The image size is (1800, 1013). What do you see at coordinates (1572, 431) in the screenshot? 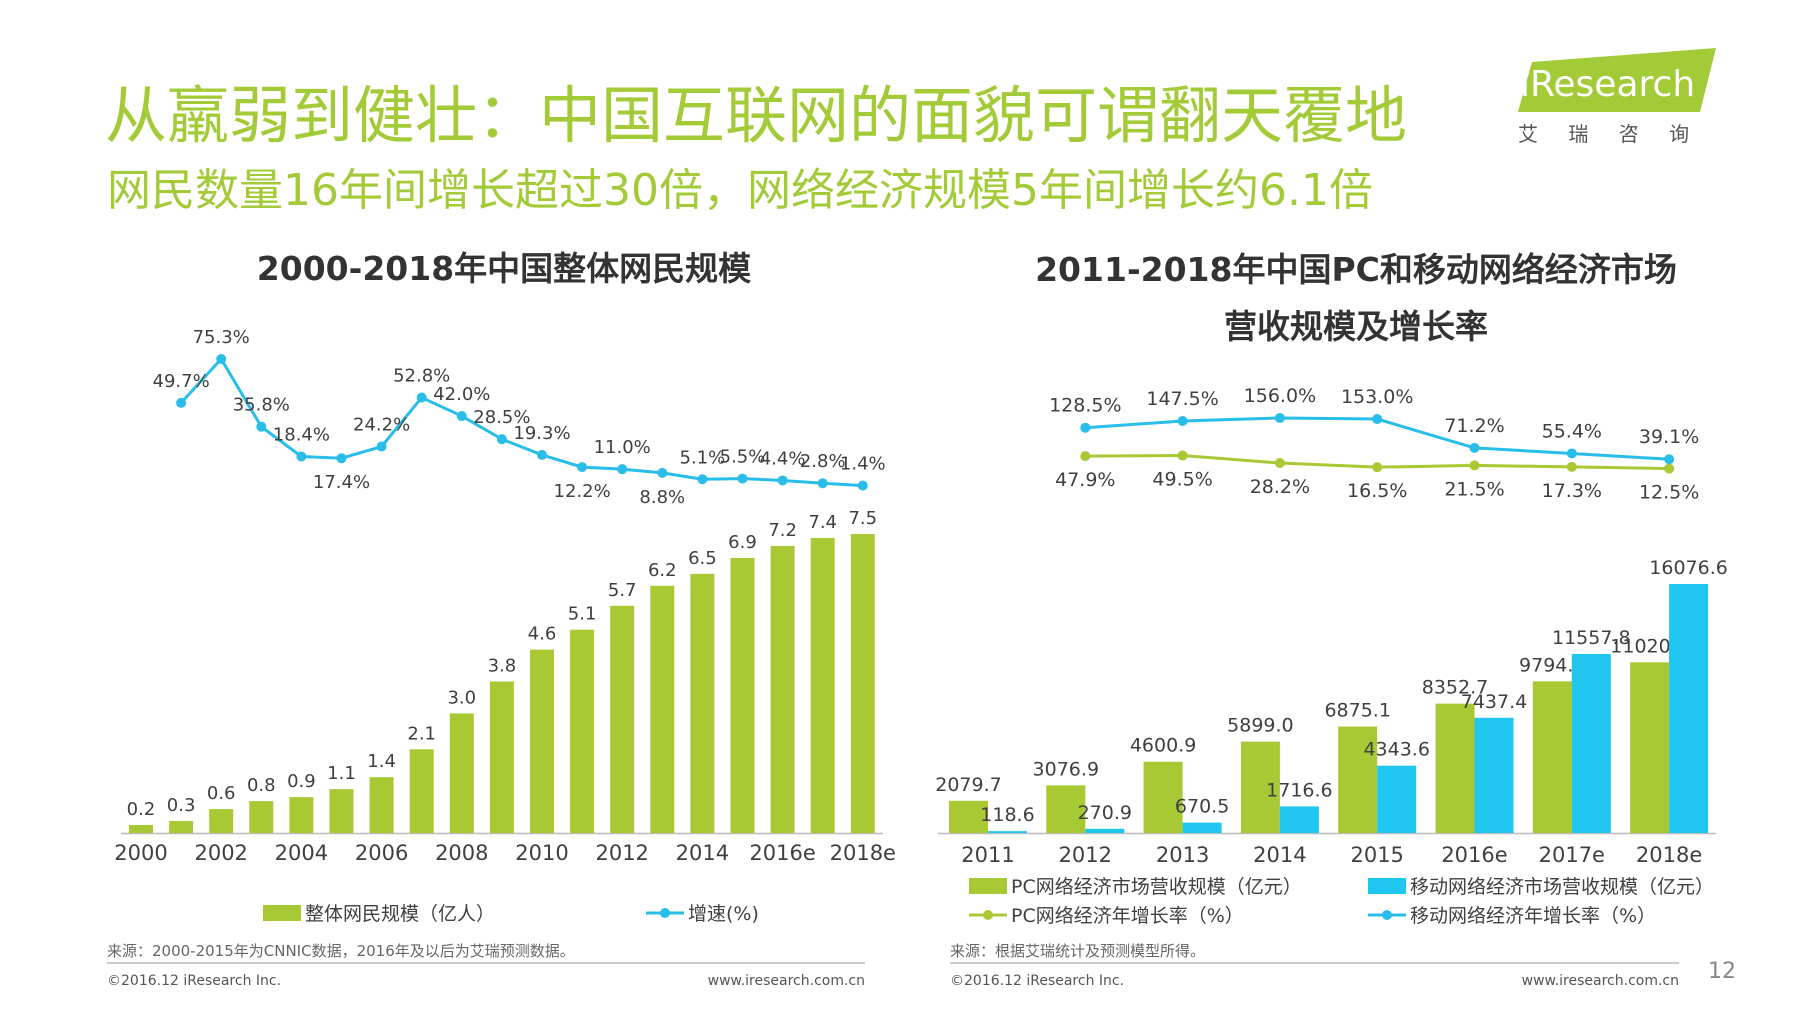
I see `value-label: 55.4%` at bounding box center [1572, 431].